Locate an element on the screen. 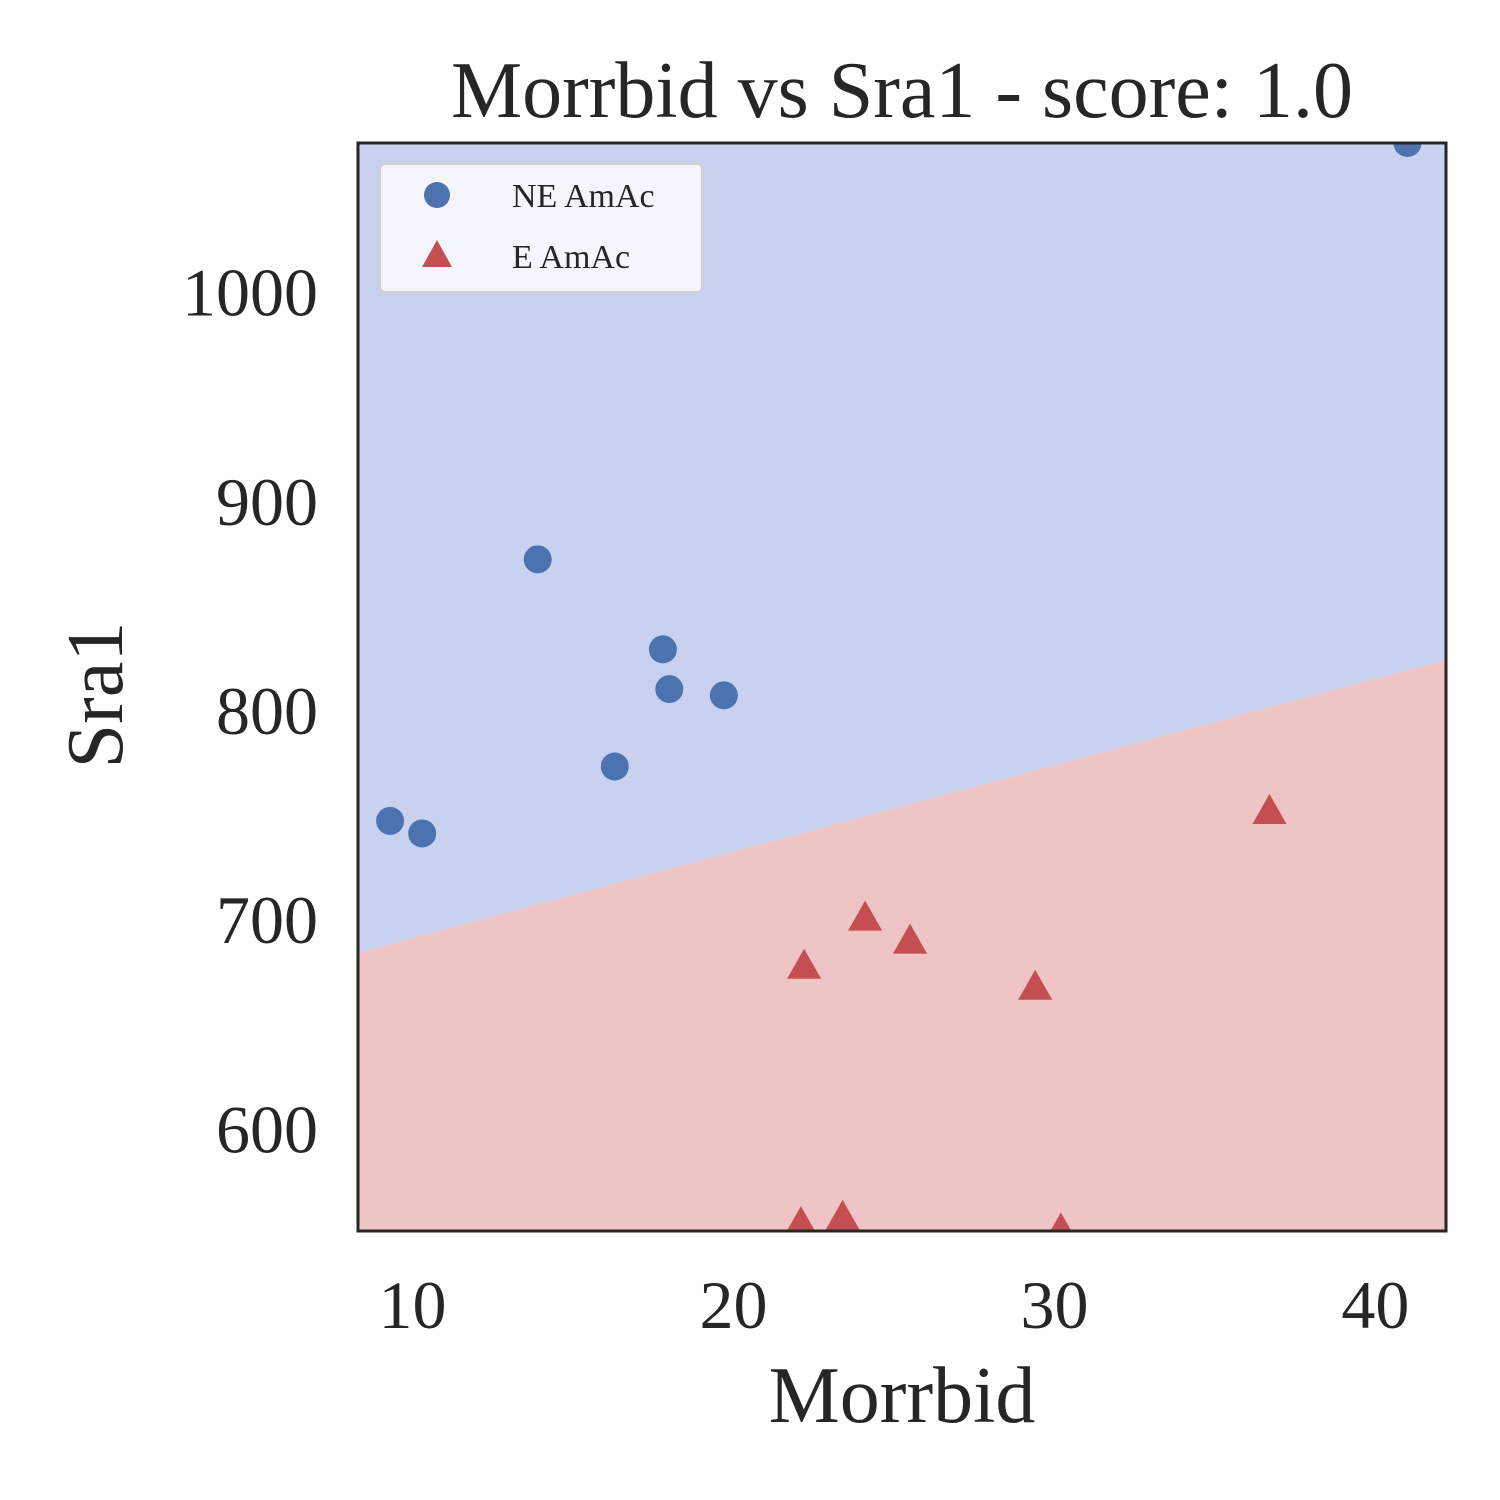 This screenshot has width=1500, height=1500. y-tick-label-700: 700 is located at coordinates (267, 920).